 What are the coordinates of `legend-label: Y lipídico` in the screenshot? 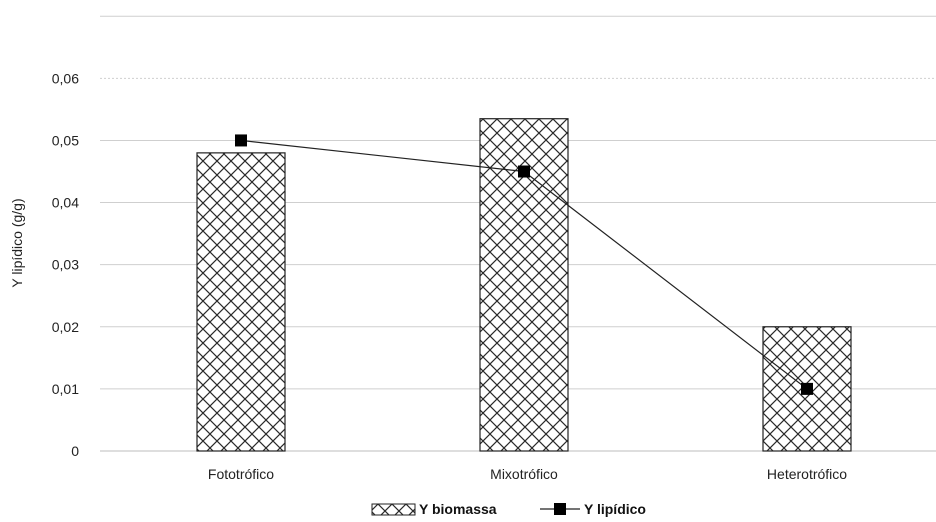 It's located at (615, 509).